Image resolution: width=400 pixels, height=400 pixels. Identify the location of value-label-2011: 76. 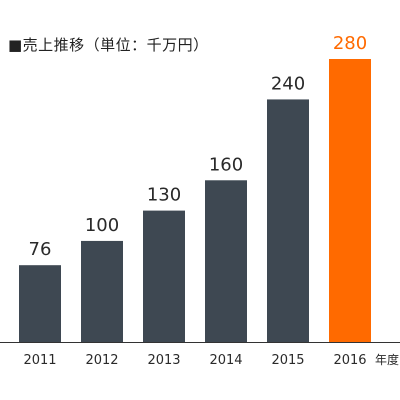
(40, 249).